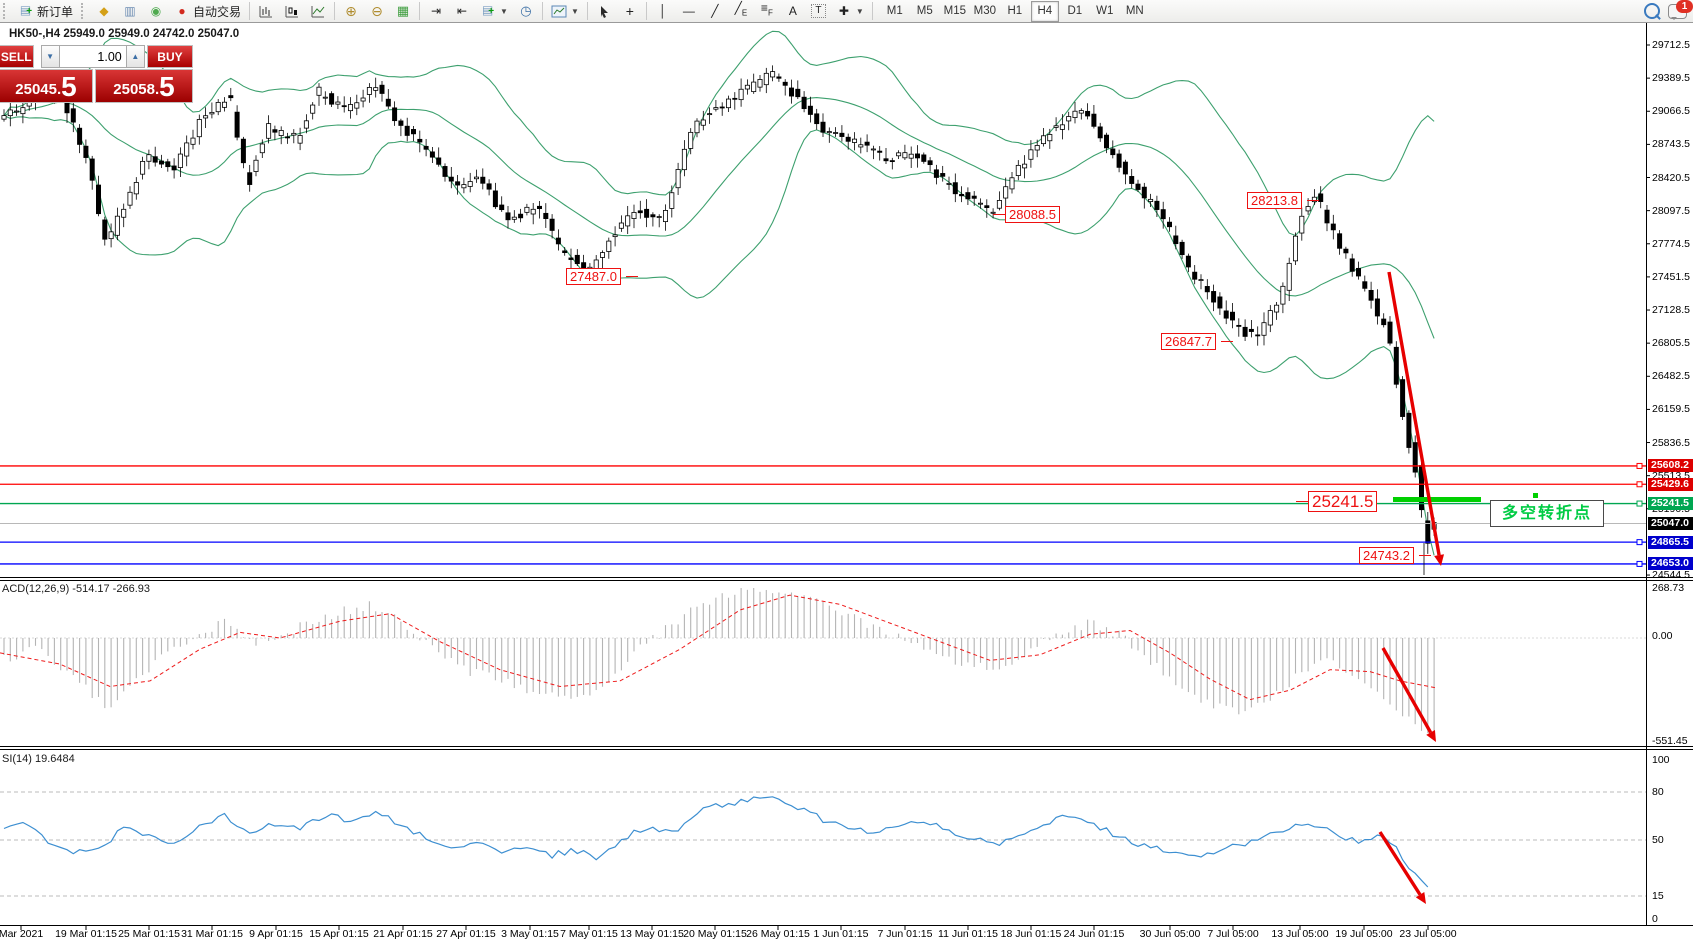  I want to click on crosshair-icon: +, so click(629, 11).